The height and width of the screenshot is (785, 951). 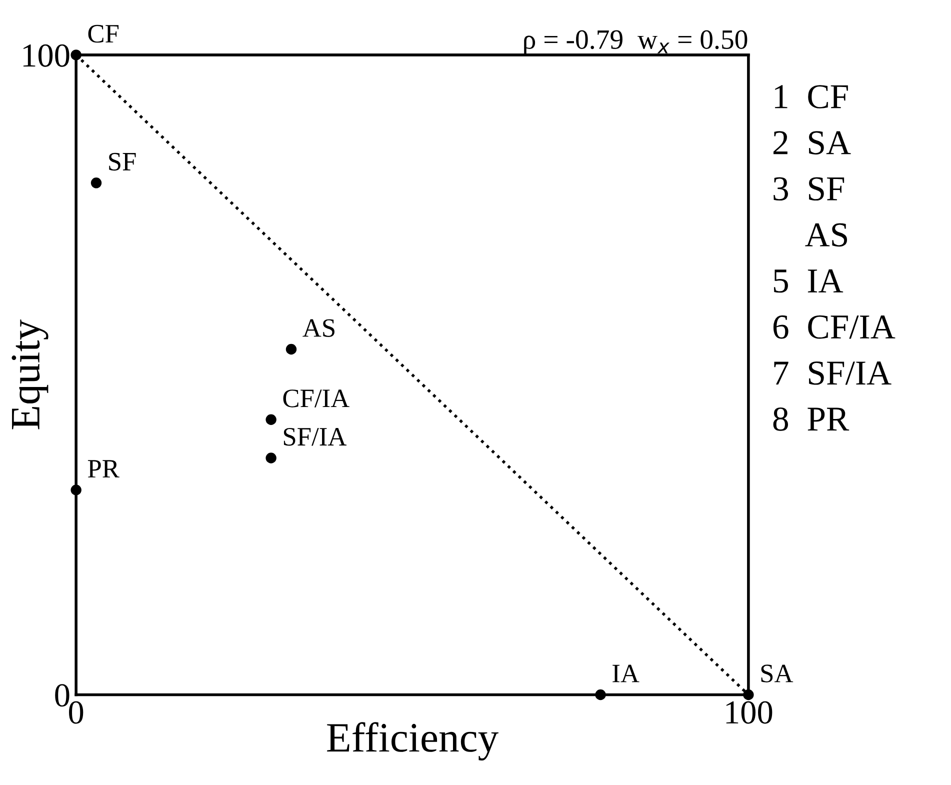 What do you see at coordinates (318, 328) in the screenshot?
I see `annotation: AS` at bounding box center [318, 328].